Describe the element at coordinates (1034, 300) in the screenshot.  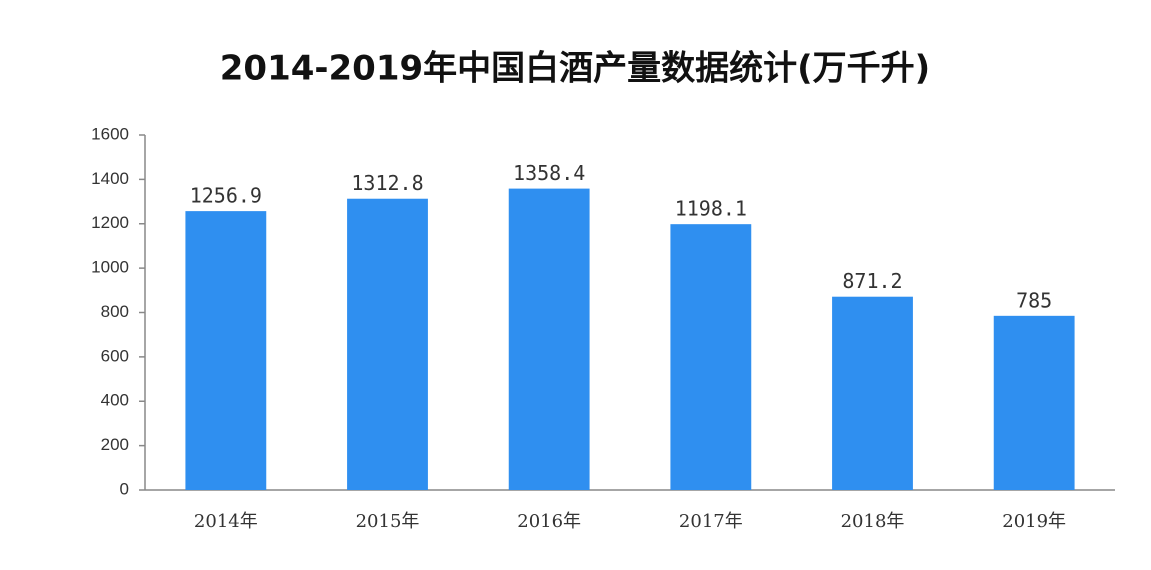
I see `data-label: 785` at that location.